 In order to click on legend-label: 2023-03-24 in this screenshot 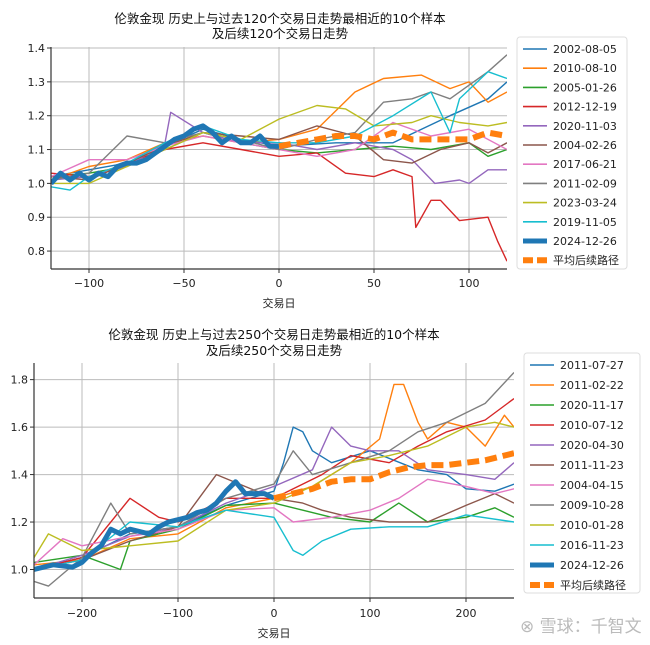, I will do `click(585, 203)`.